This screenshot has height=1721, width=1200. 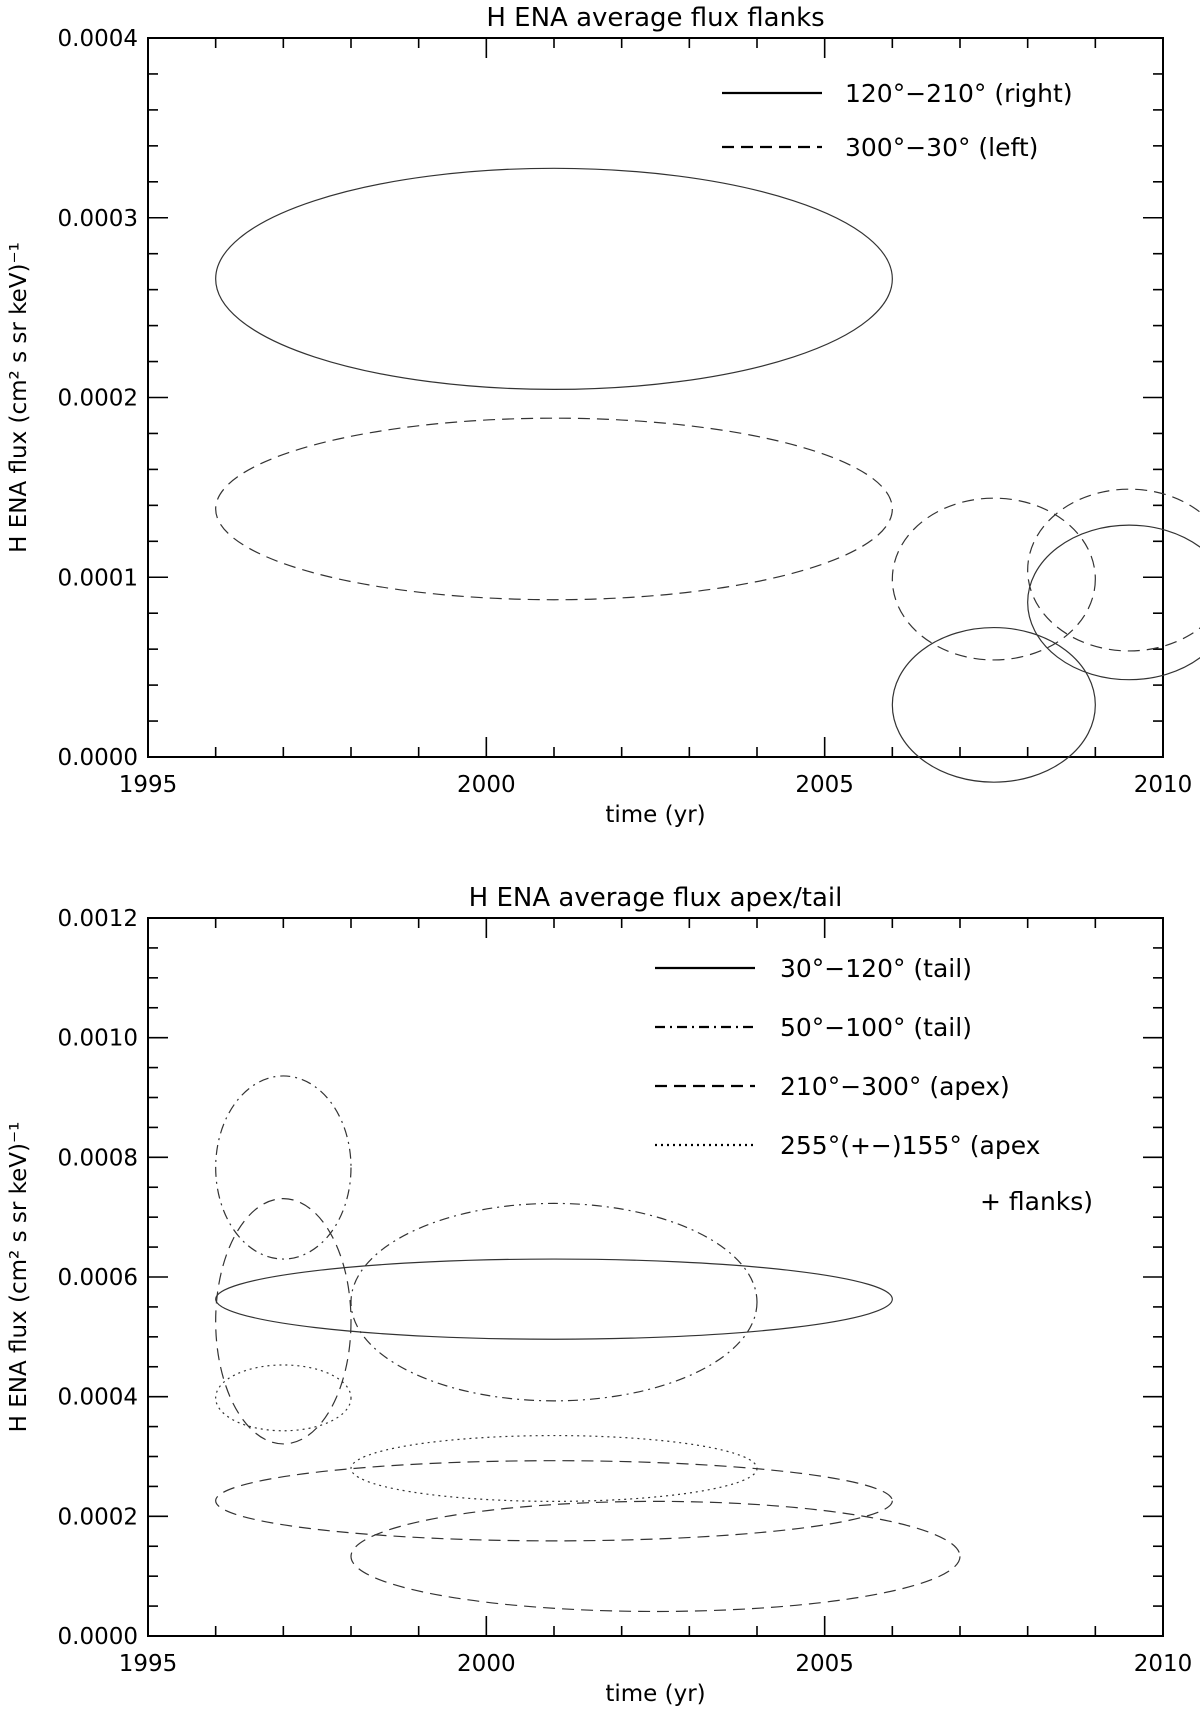 I want to click on y-tick-label: 0.0008, so click(x=98, y=1158).